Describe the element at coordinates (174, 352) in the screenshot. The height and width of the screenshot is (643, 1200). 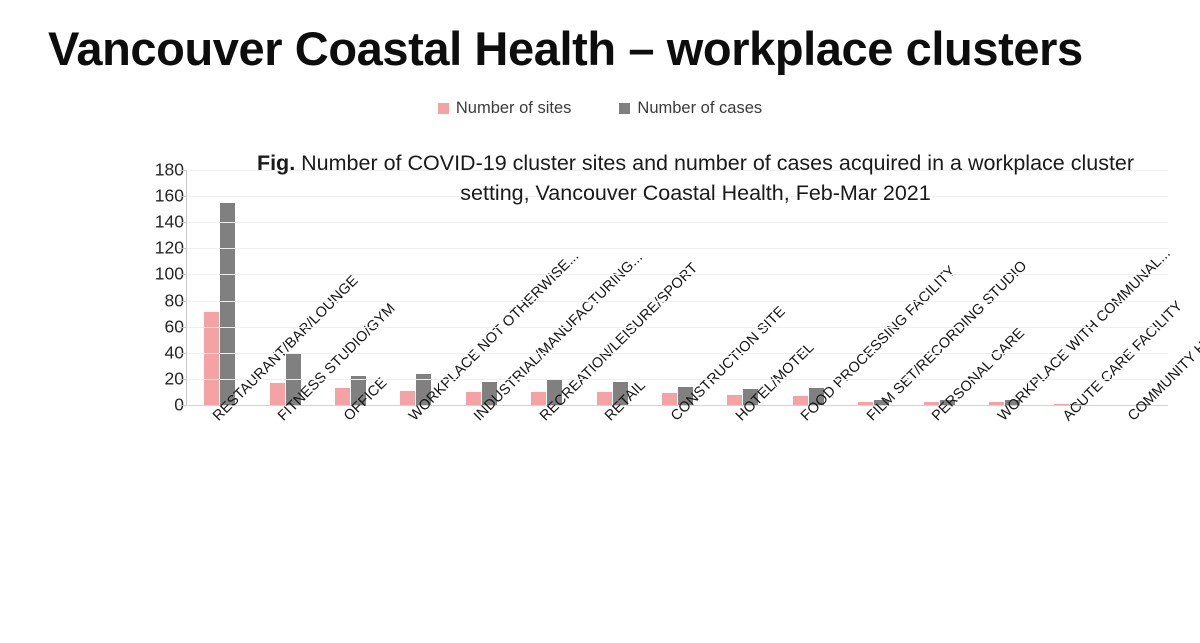
I see `y-axis-tick-label: 40` at that location.